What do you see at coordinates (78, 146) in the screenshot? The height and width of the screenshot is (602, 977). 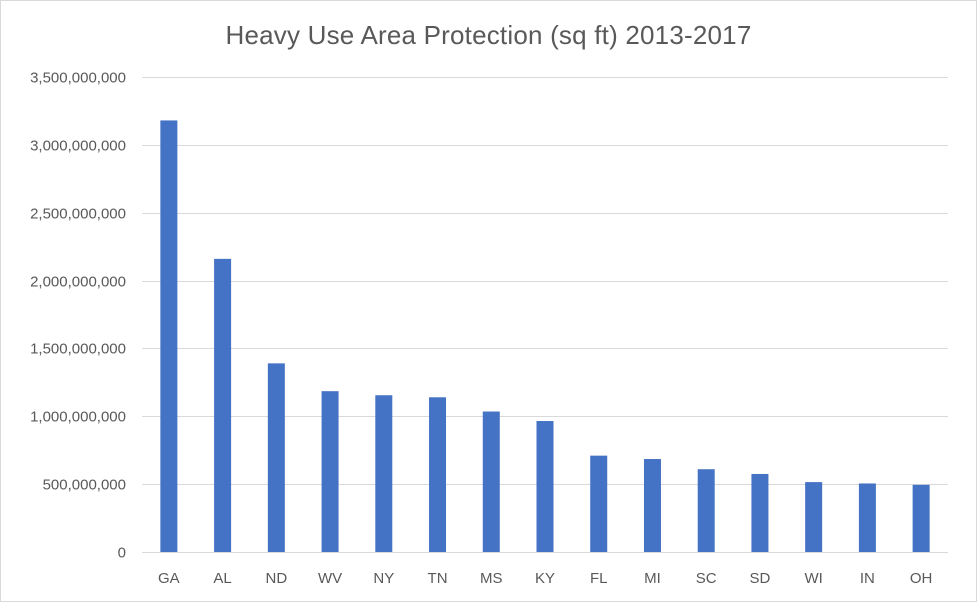 I see `y-tick-label: 3,000,000,000` at bounding box center [78, 146].